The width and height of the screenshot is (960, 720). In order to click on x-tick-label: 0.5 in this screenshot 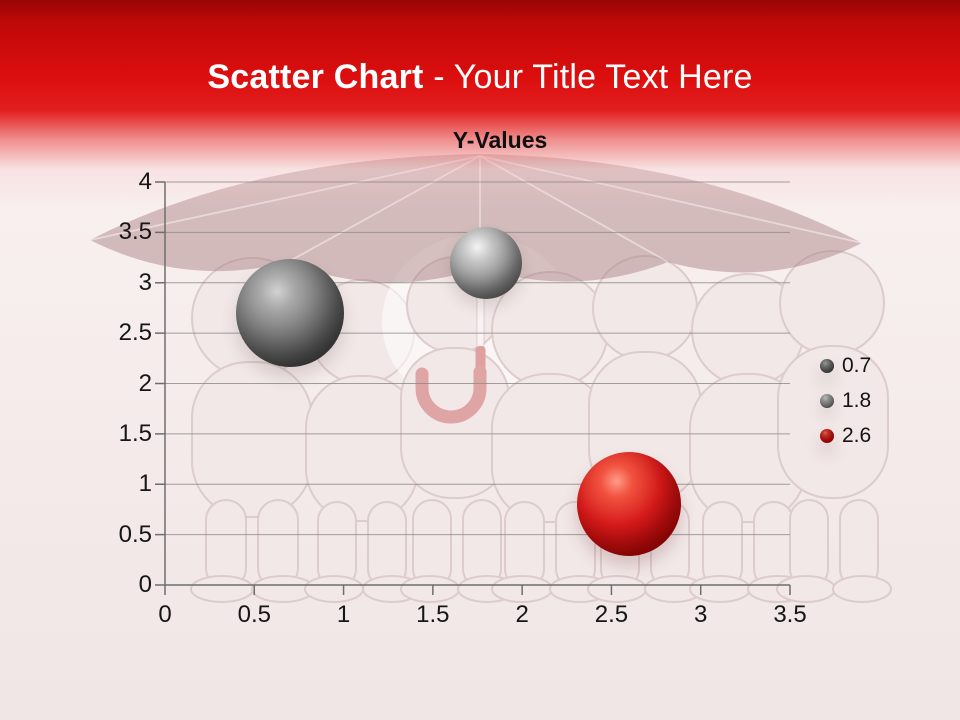, I will do `click(254, 614)`.